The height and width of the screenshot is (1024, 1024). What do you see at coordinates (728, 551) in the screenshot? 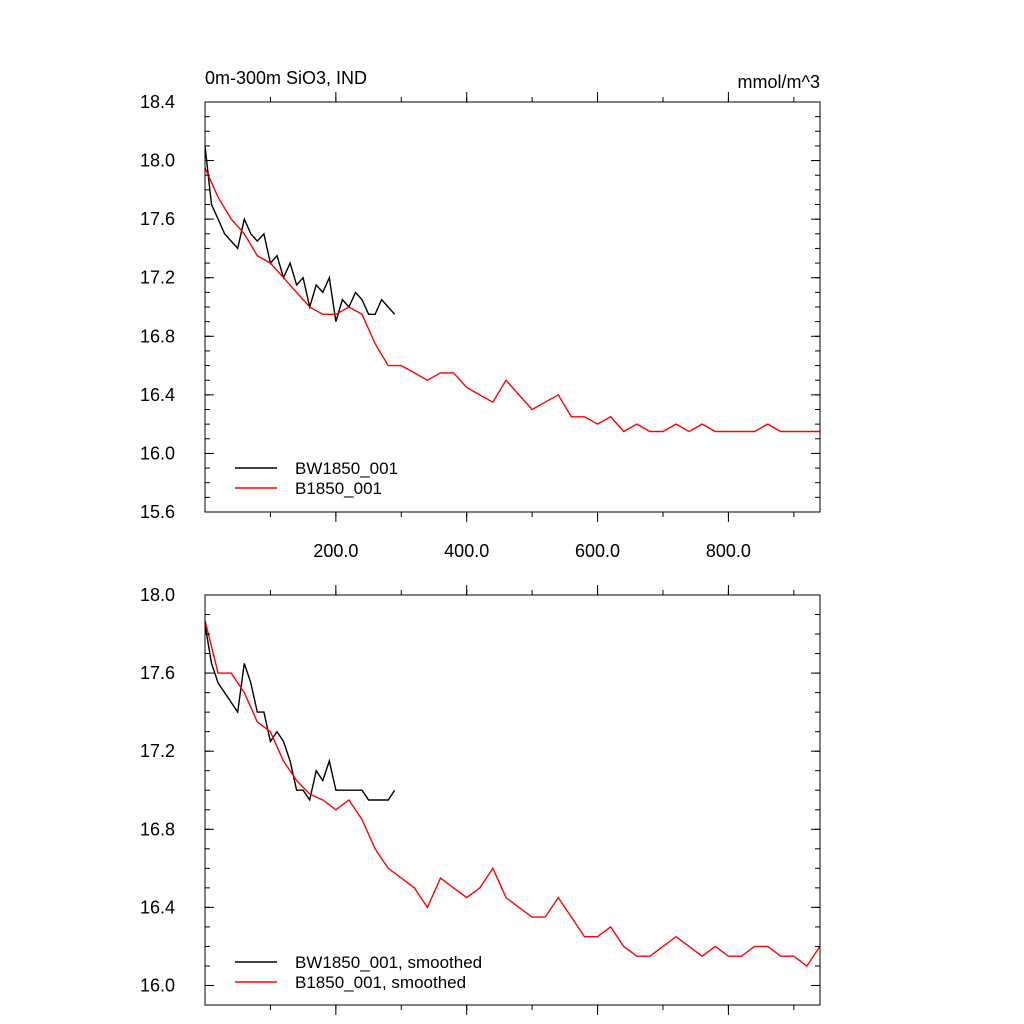
I see `x-tick-label: 800.0` at bounding box center [728, 551].